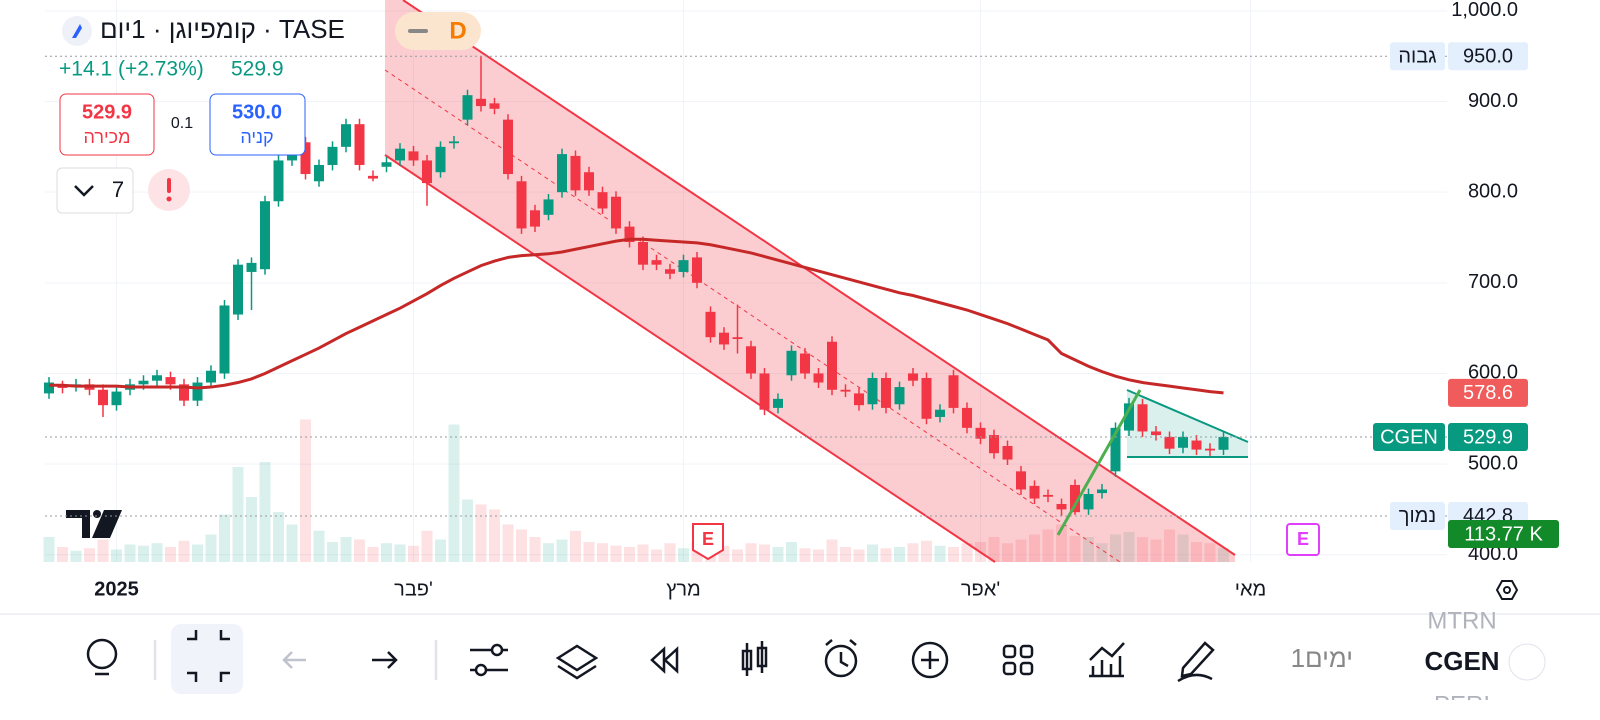  I want to click on fullscreen-button, so click(207, 659).